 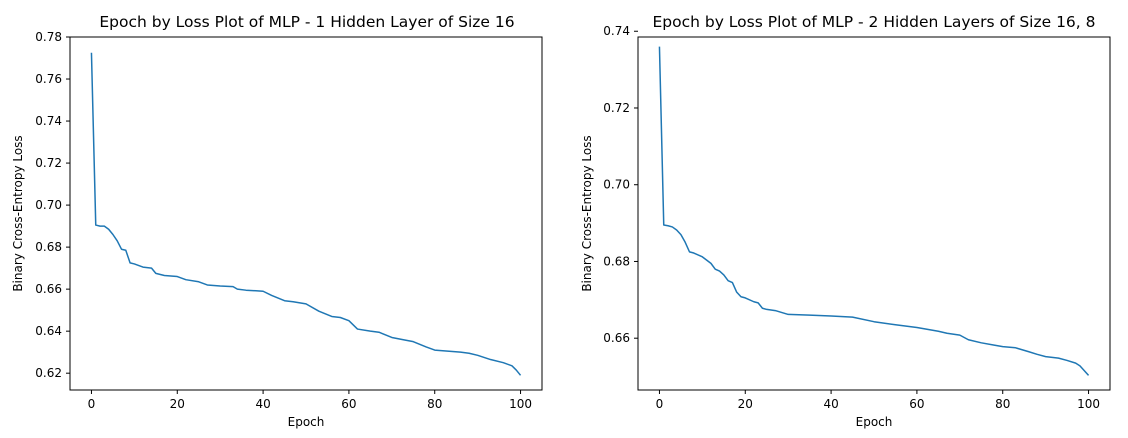 I want to click on chart-1-x-tick-label: 40, so click(x=262, y=404).